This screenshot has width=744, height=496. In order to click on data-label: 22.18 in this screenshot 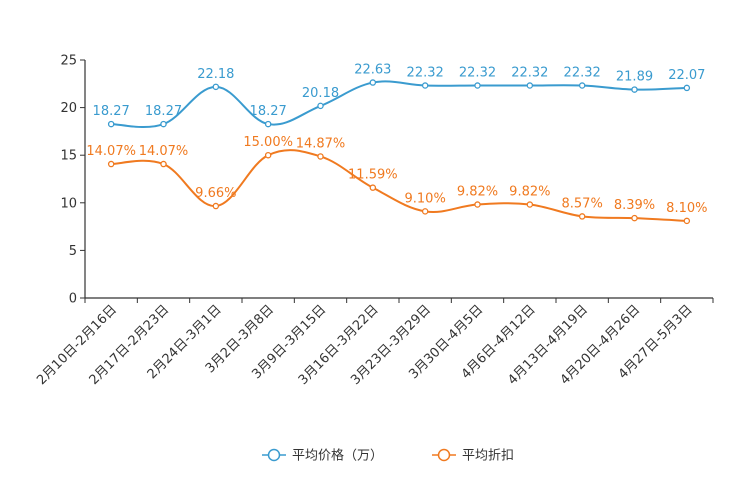, I will do `click(215, 74)`.